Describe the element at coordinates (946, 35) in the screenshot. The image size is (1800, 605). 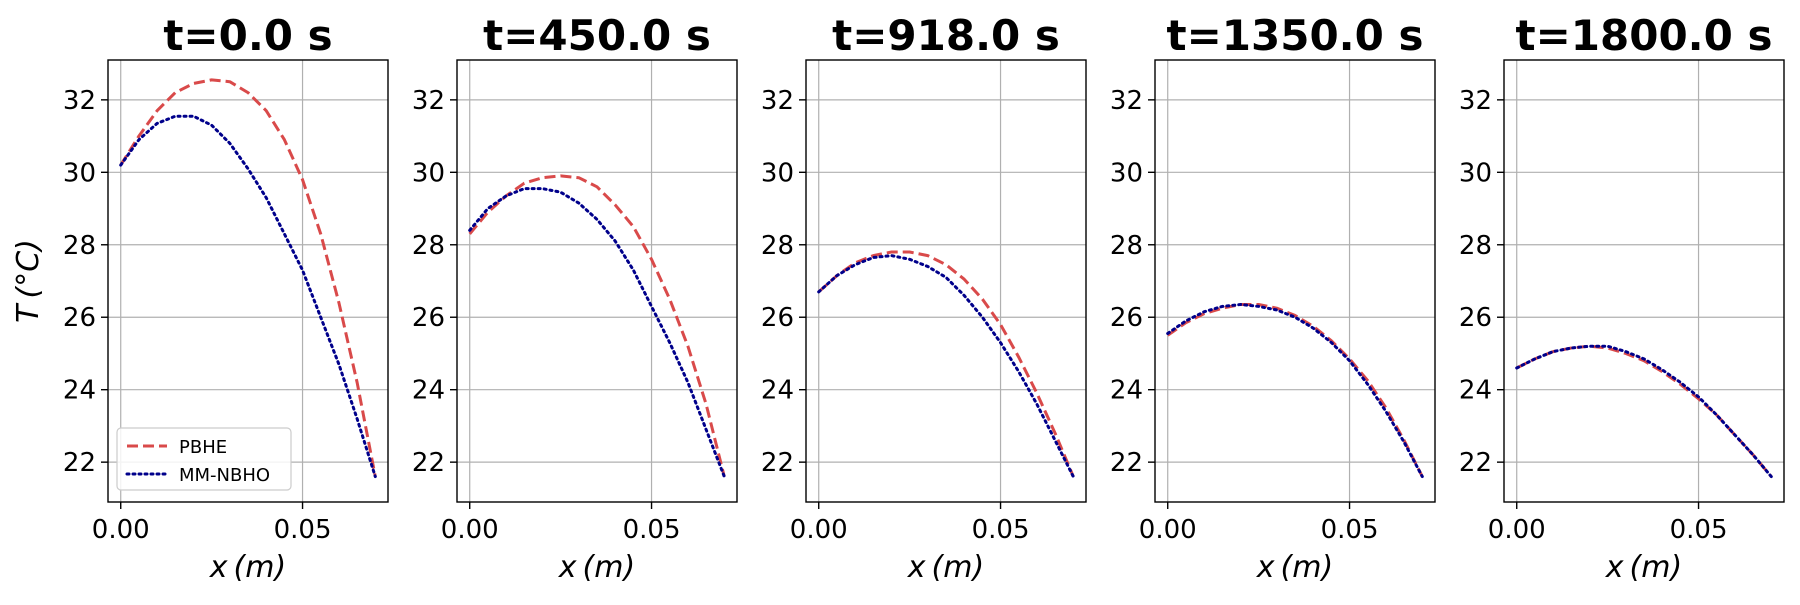
I see `panel-title: t=918.0 s` at that location.